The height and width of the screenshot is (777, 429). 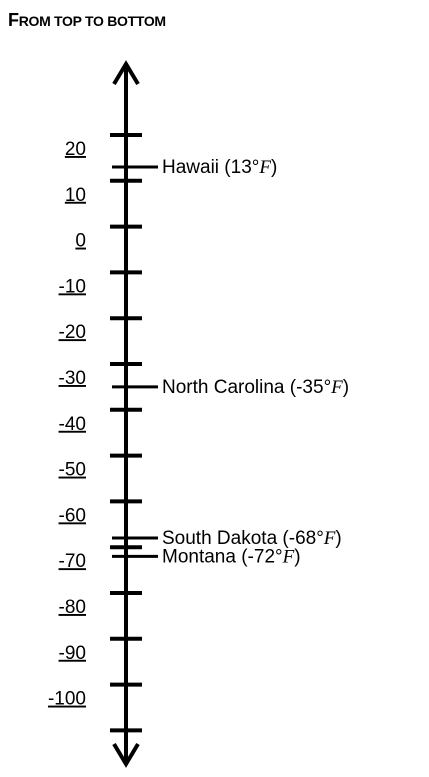 What do you see at coordinates (13, 20) in the screenshot?
I see `heading-first-letter: F` at bounding box center [13, 20].